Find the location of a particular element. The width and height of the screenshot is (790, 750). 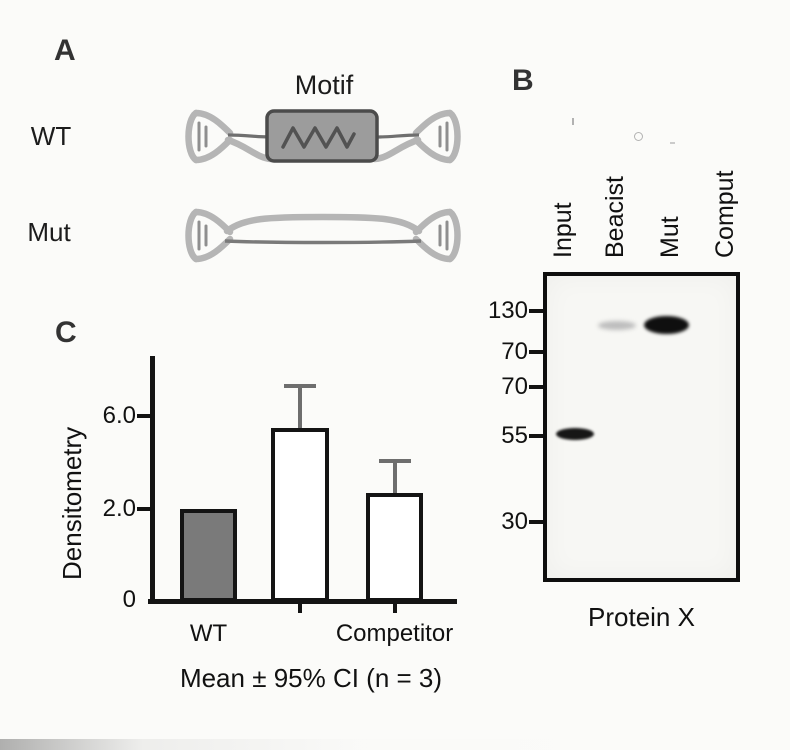

mut-bottom-strand is located at coordinates (323, 242).